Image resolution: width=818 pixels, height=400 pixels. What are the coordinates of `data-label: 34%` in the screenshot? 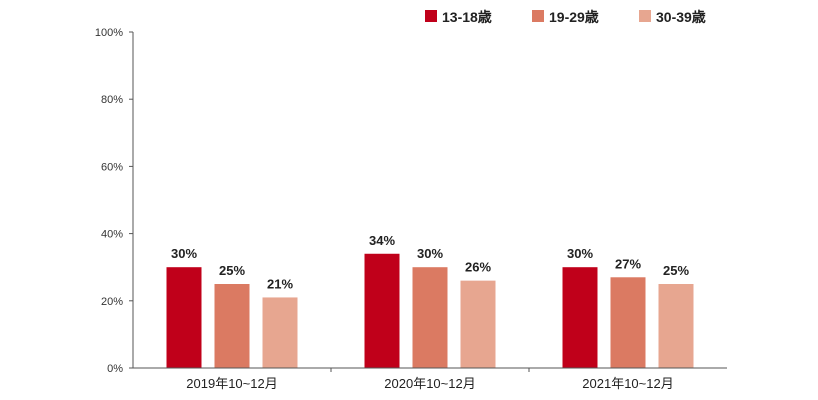 It's located at (382, 240).